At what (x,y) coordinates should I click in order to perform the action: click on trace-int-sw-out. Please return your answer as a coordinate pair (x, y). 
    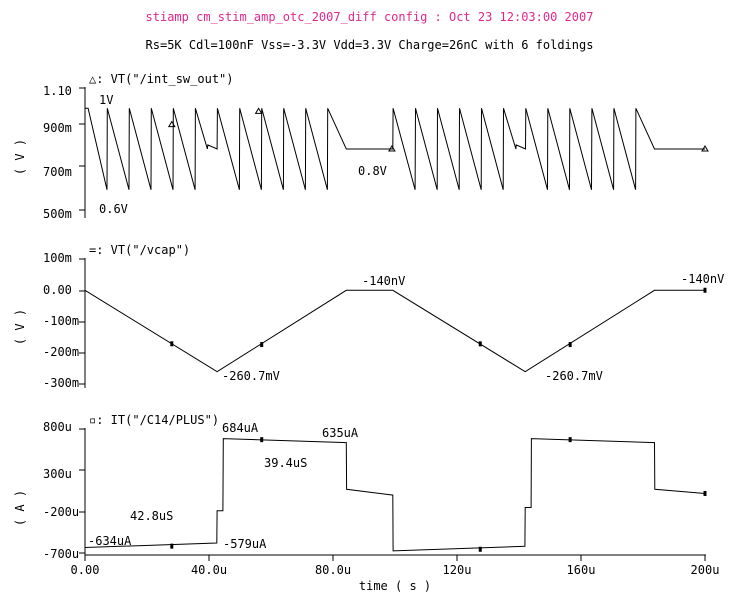
    Looking at the image, I should click on (395, 148).